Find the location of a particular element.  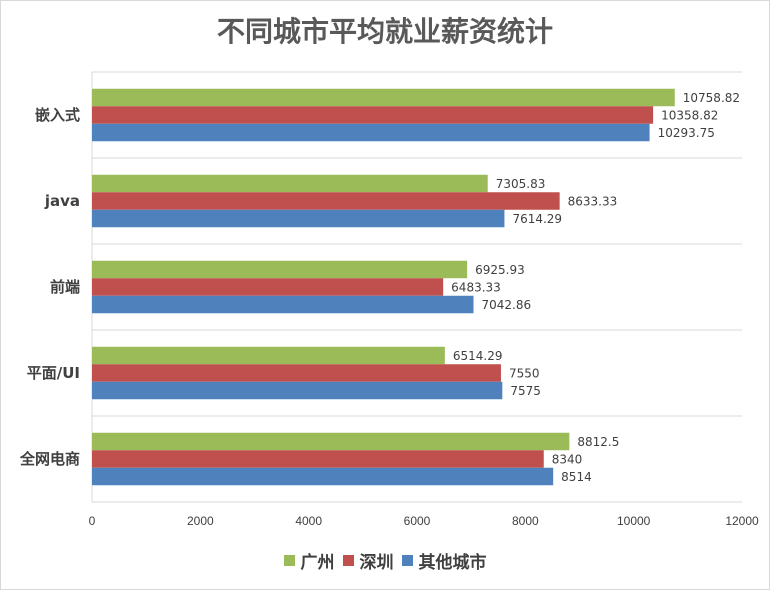

data-label: 6483.33 is located at coordinates (476, 288).